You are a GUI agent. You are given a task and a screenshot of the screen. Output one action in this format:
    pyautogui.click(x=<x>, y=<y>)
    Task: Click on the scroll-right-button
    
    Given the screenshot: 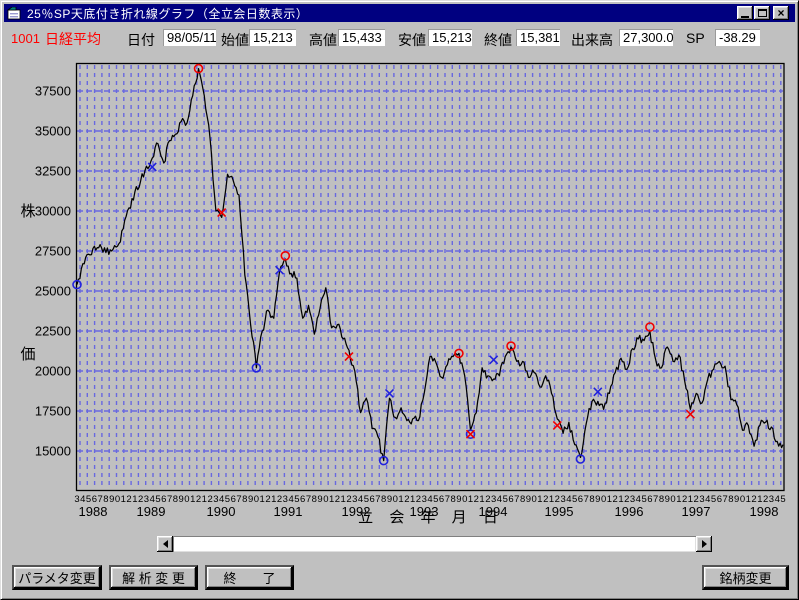 What is the action you would take?
    pyautogui.click(x=704, y=544)
    